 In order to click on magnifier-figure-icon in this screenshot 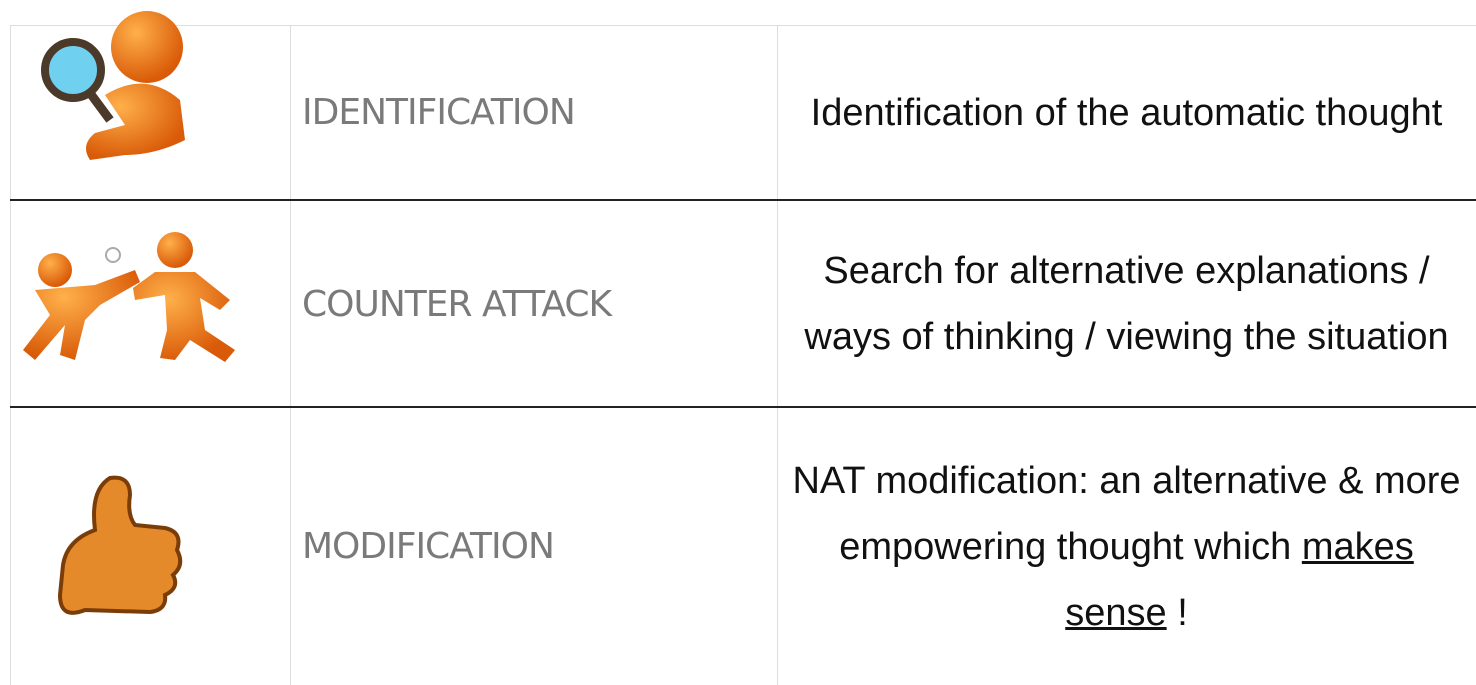, I will do `click(113, 85)`.